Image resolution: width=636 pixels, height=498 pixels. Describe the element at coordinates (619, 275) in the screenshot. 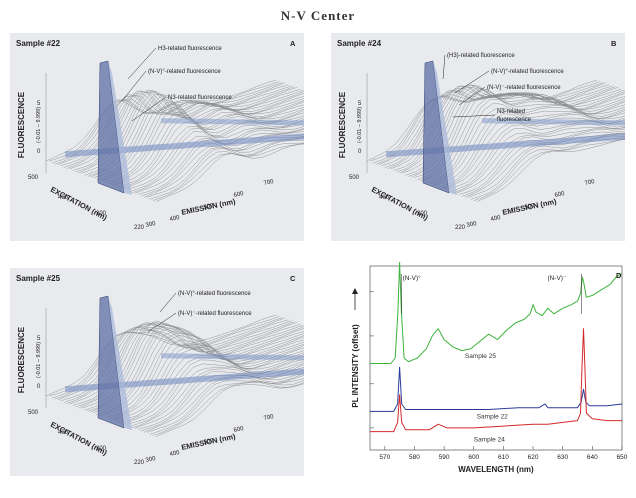

I see `panel-letter: D` at that location.